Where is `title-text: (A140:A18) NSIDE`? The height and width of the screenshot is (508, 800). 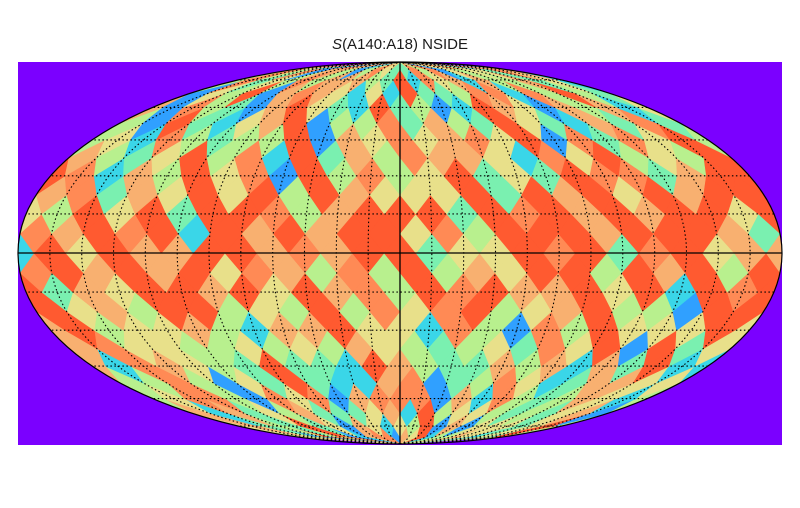
title-text: (A140:A18) NSIDE is located at coordinates (405, 44).